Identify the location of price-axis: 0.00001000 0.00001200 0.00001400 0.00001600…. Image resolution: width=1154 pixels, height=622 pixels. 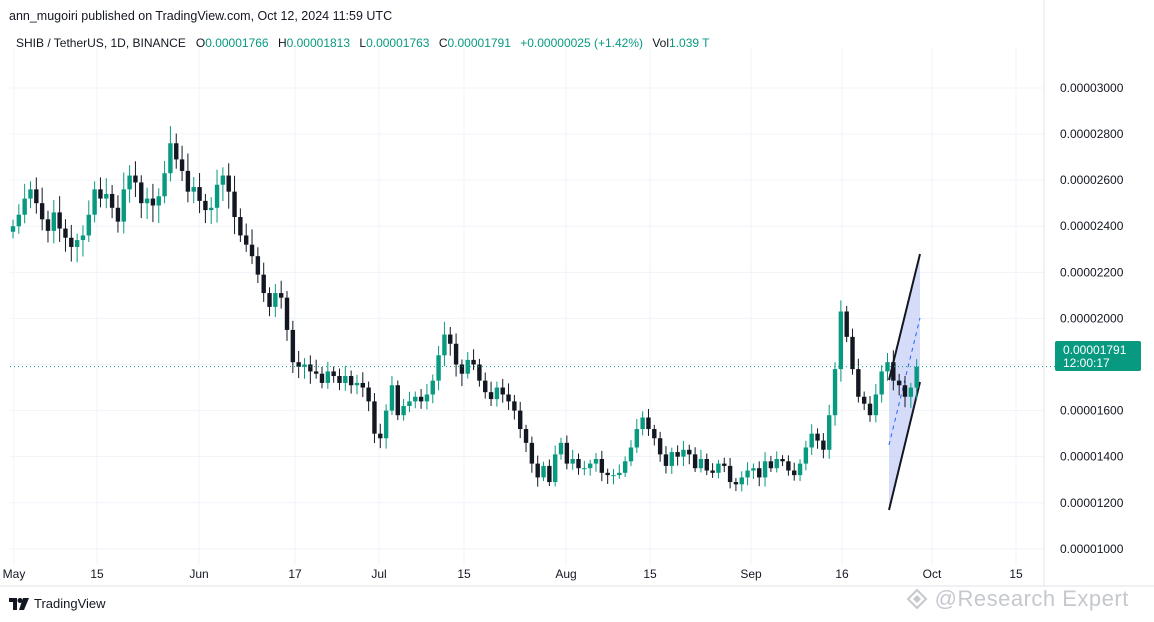
(1083, 293).